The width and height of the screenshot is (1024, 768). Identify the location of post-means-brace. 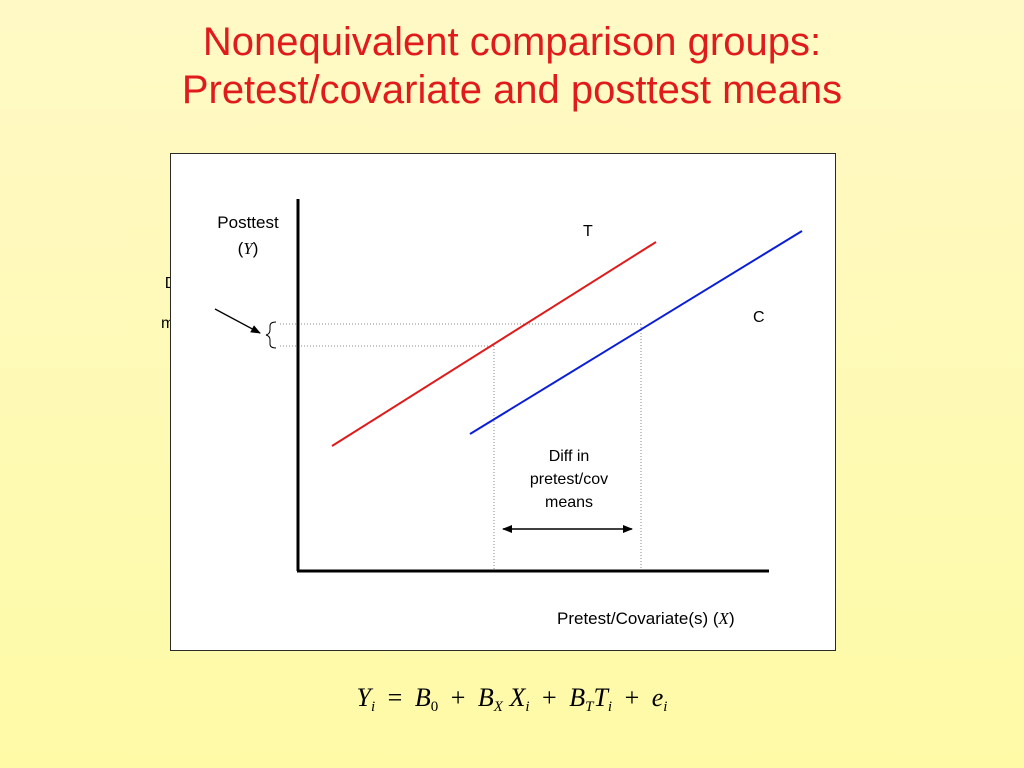
(271, 335).